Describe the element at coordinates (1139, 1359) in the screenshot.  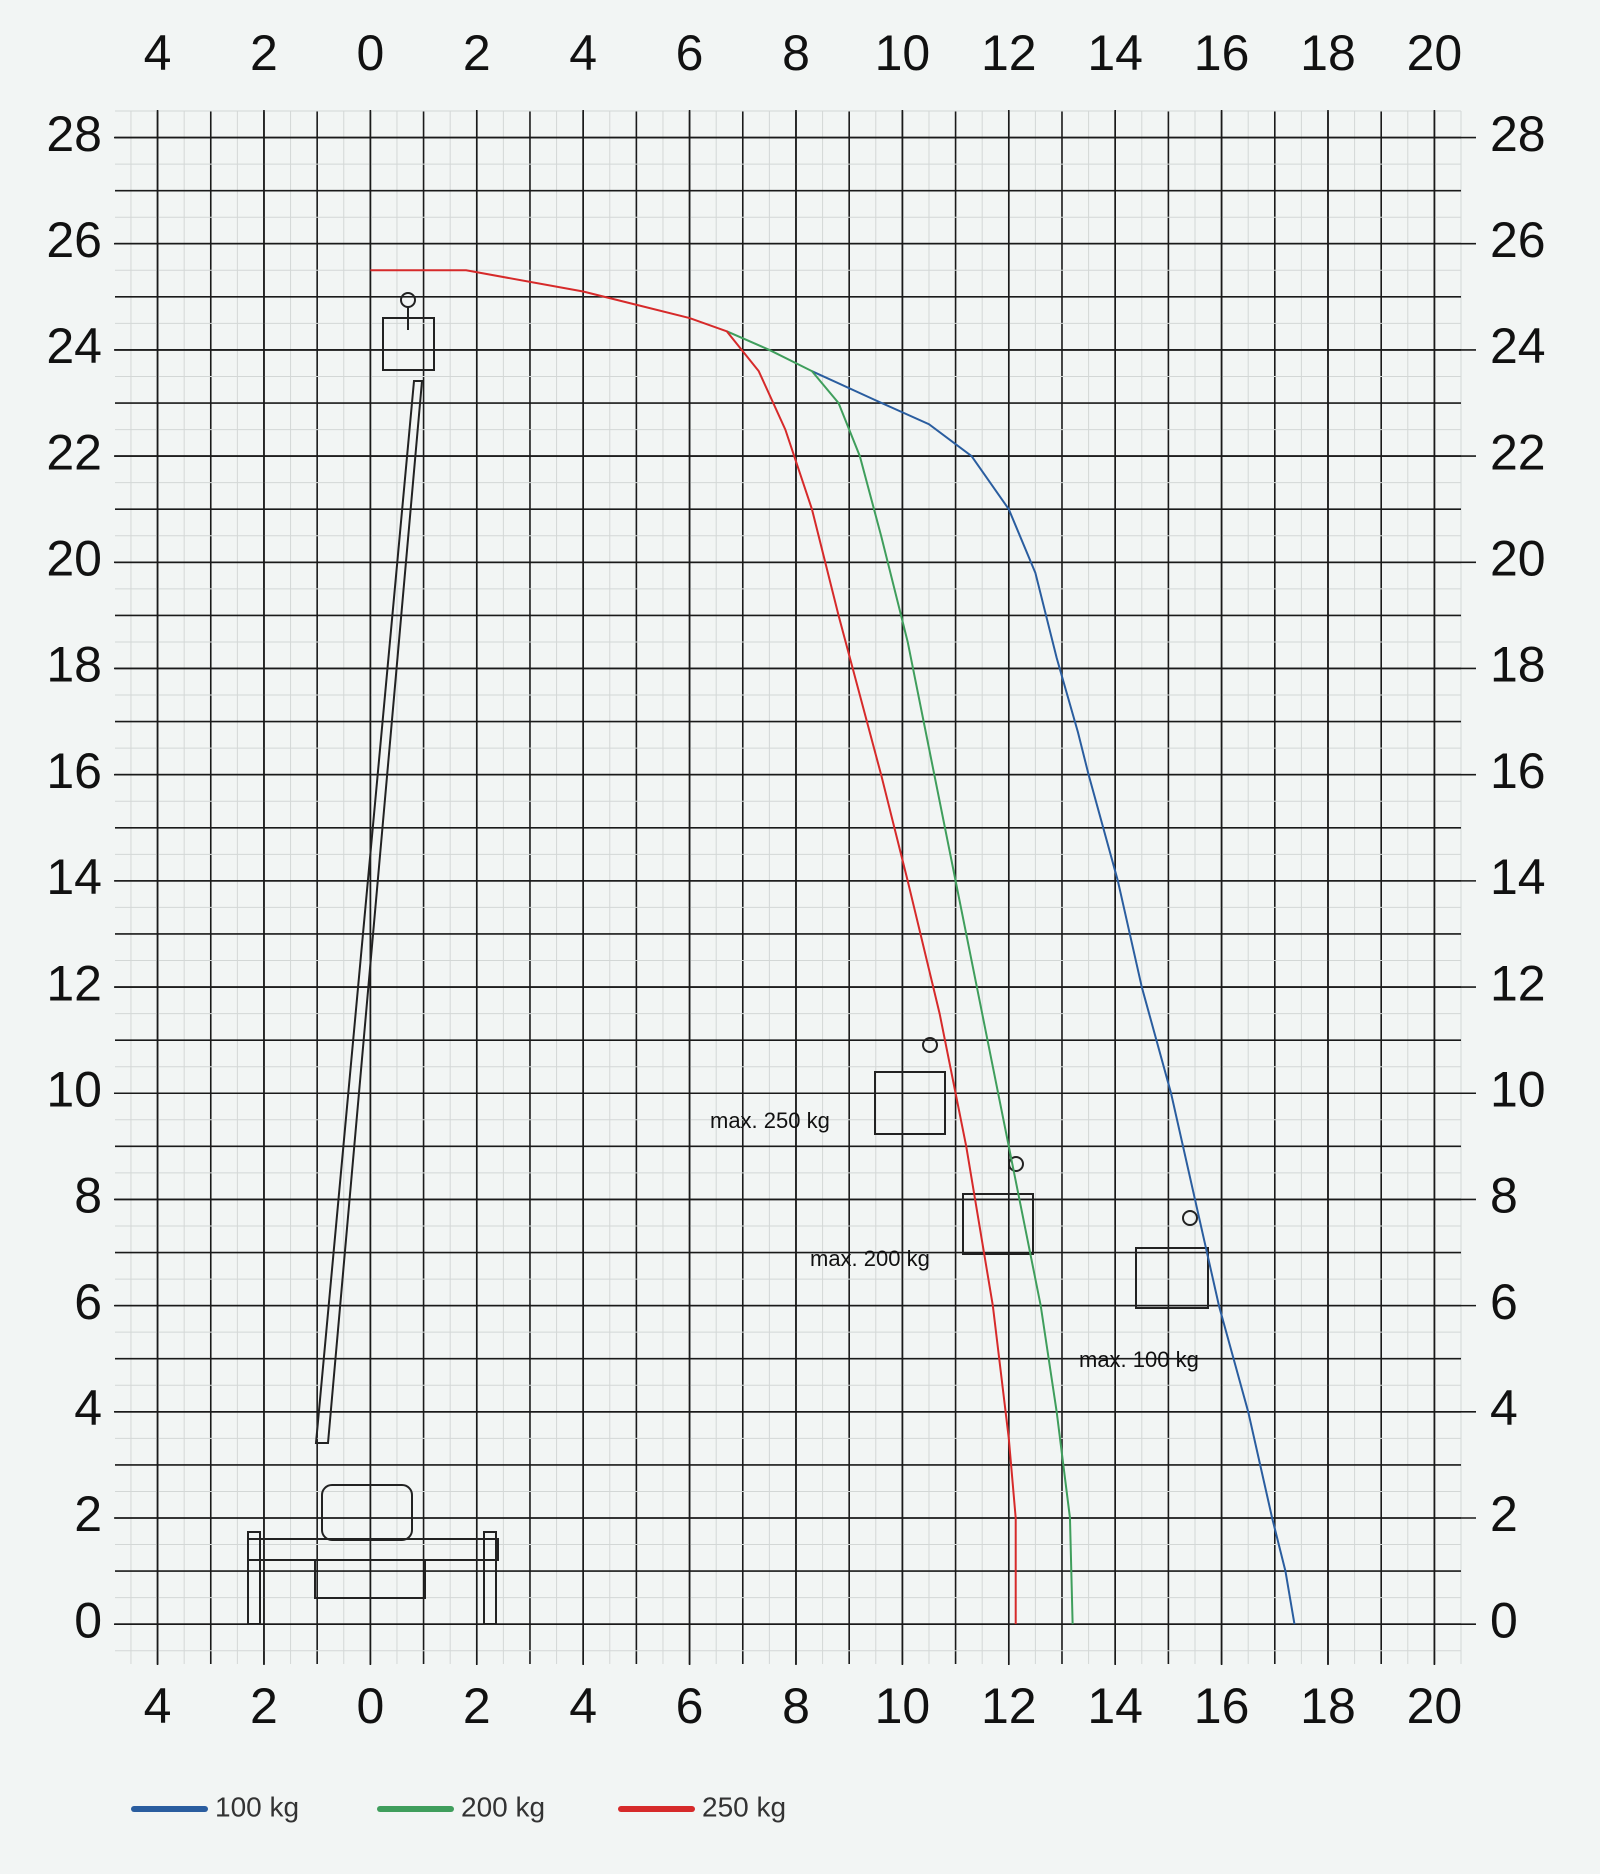
I see `annotation: max. 100 kg` at that location.